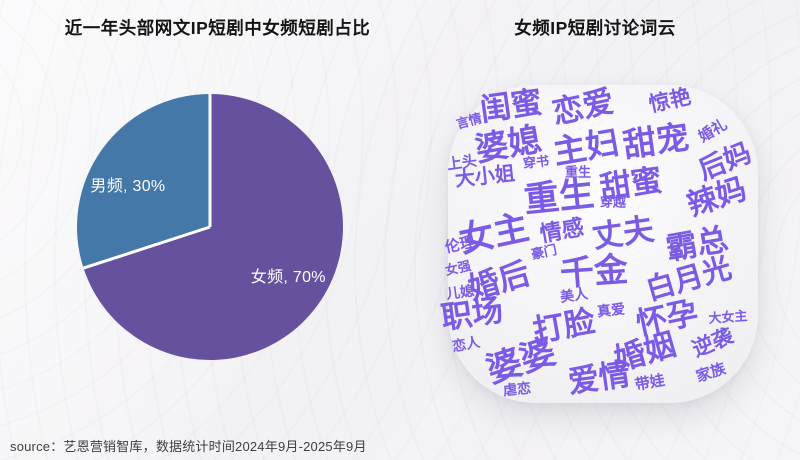  I want to click on wordcloud-word: 情感, so click(562, 230).